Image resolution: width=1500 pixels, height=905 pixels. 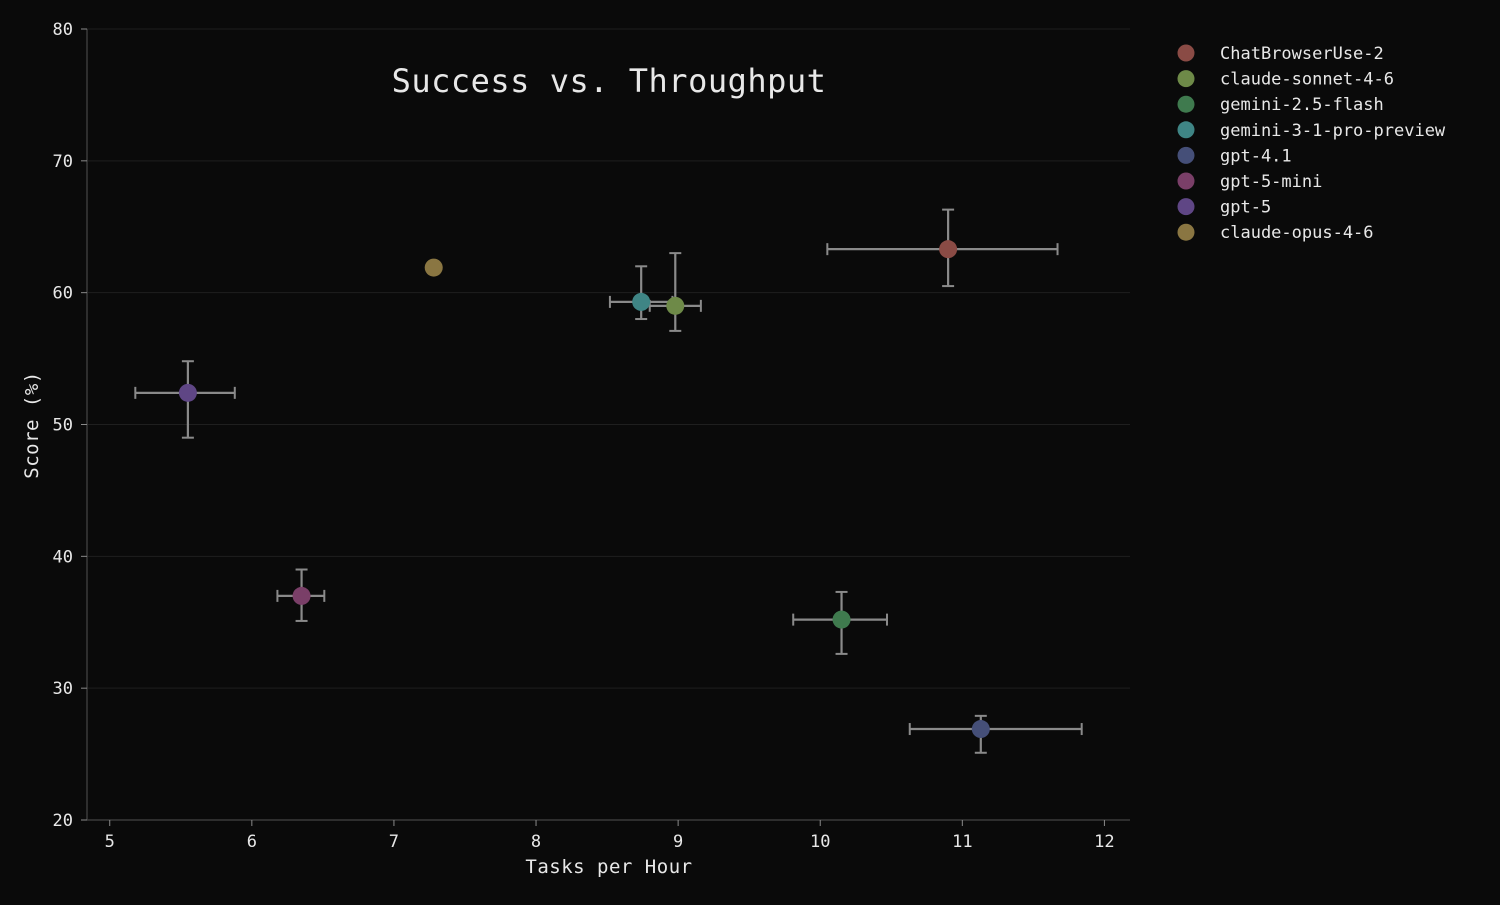 What do you see at coordinates (63, 30) in the screenshot?
I see `y-tick-label: 80` at bounding box center [63, 30].